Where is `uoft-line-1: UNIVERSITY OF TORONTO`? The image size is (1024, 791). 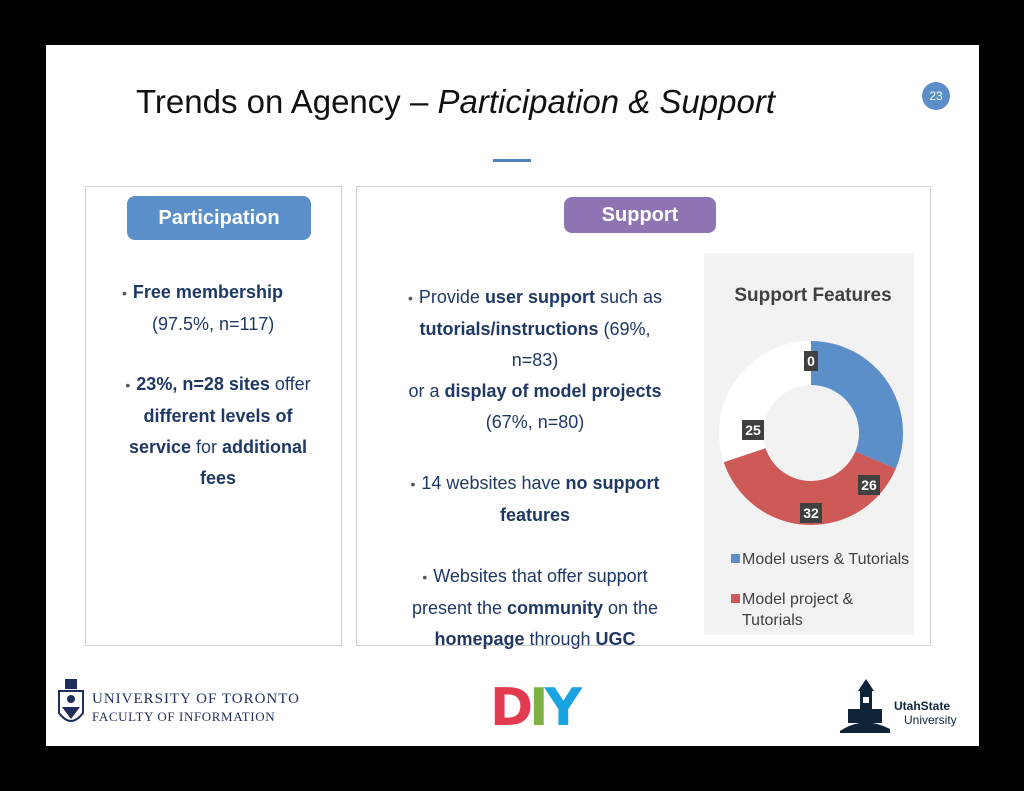 uoft-line-1: UNIVERSITY OF TORONTO is located at coordinates (196, 699).